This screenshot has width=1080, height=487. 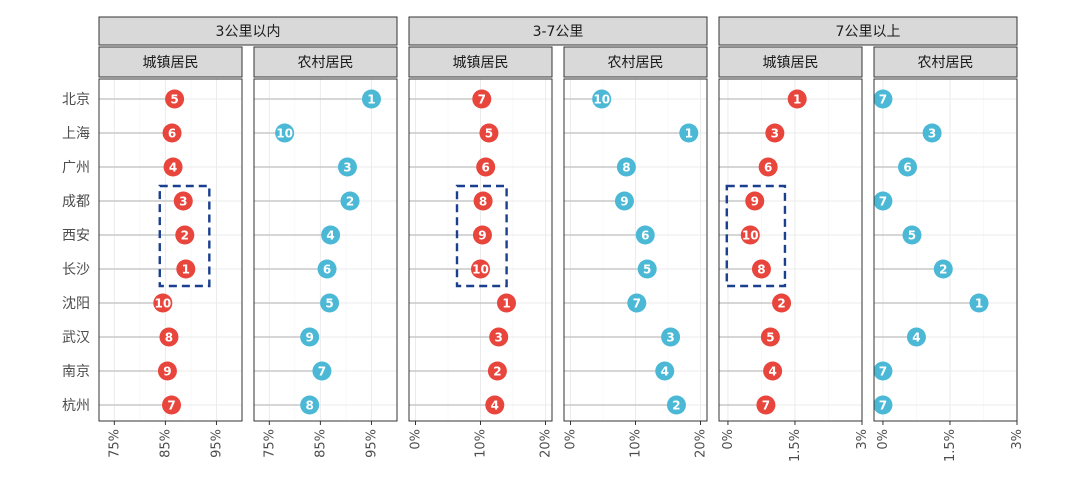 I want to click on dot-label-1-1-7: 3, so click(x=670, y=337).